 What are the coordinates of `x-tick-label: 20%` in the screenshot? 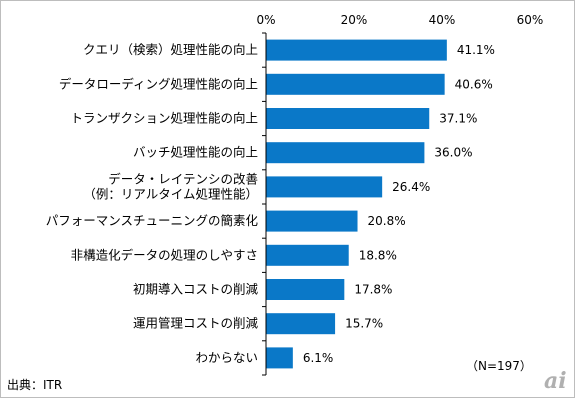 It's located at (354, 20).